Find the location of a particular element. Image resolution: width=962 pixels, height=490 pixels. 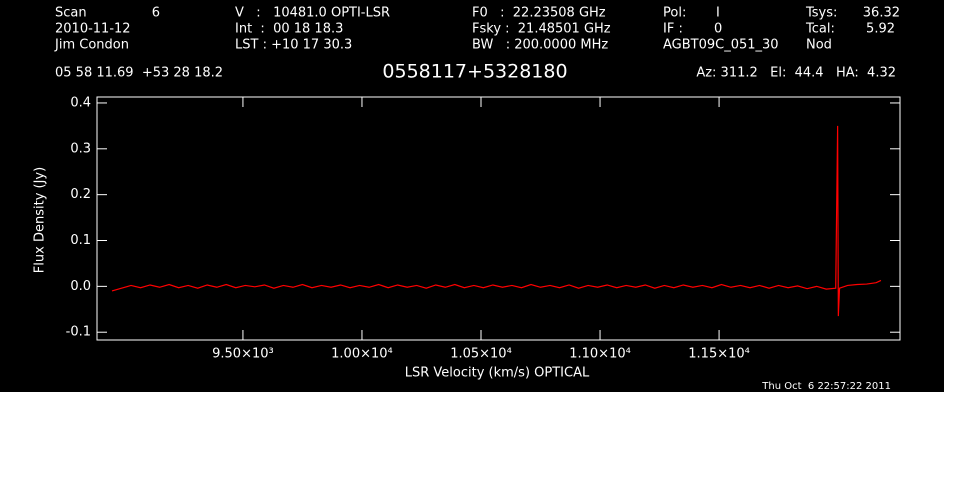

x-tick-label: 1.10×10⁴ is located at coordinates (600, 354).